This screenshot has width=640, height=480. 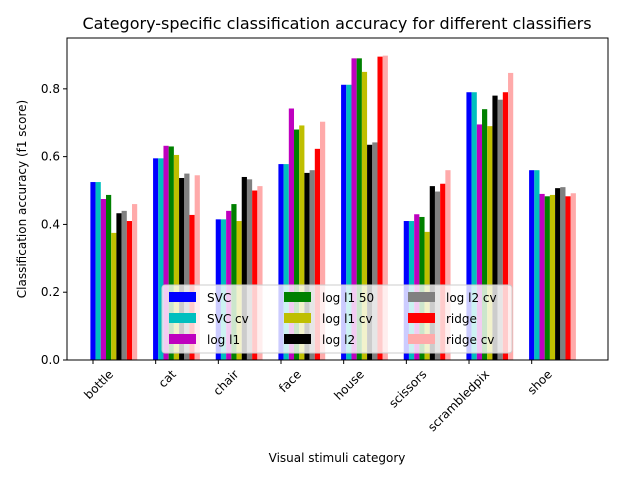 What do you see at coordinates (500, 229) in the screenshot?
I see `bar-scrambledpix-log-l2-cv` at bounding box center [500, 229].